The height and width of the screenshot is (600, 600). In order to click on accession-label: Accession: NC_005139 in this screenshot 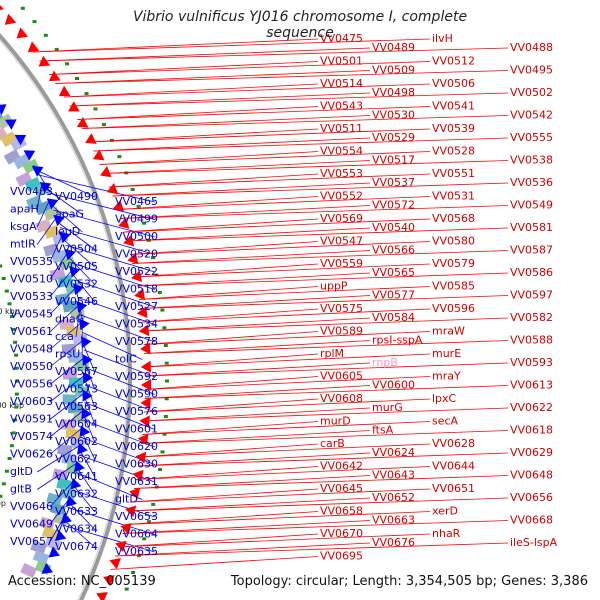, I will do `click(82, 581)`.